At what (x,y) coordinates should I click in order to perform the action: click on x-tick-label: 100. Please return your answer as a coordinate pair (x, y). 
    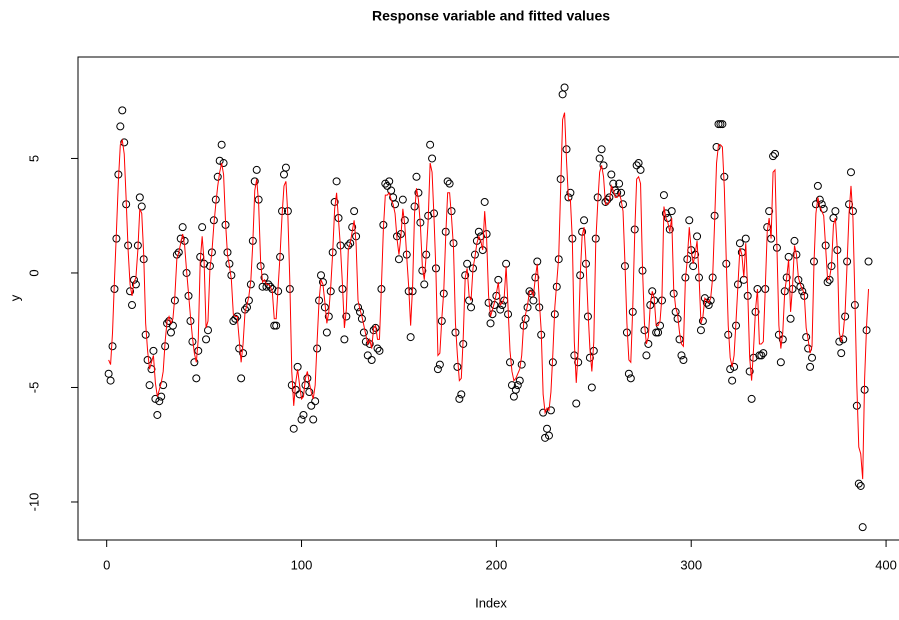
    Looking at the image, I should click on (302, 564).